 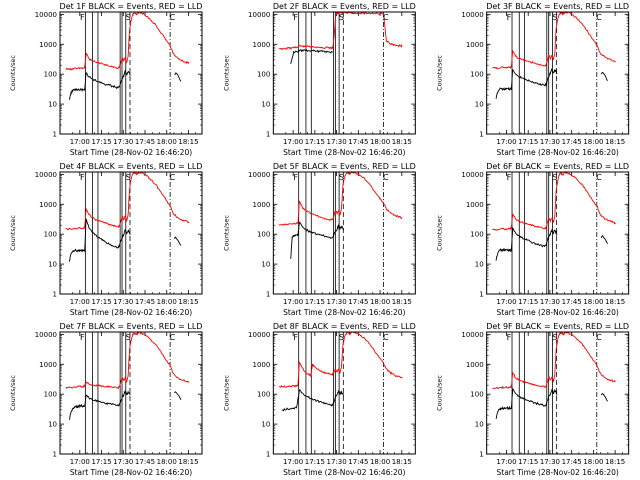 I want to click on panel-title: Det 5F BLACK = Events, RED = LLD, so click(x=344, y=166).